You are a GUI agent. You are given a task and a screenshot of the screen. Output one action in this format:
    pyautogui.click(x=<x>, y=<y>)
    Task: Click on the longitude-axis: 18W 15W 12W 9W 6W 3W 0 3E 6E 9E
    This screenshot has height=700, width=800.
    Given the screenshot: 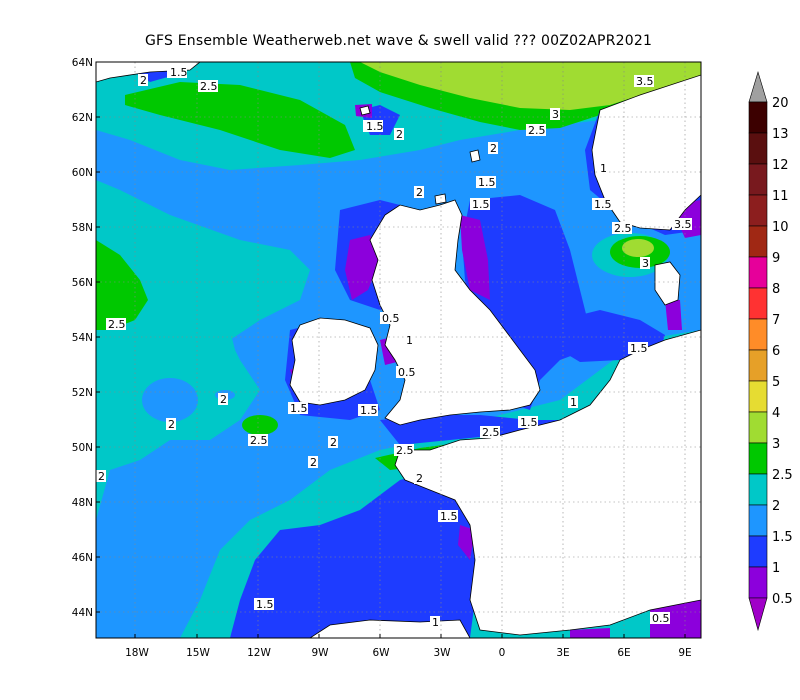 What is the action you would take?
    pyautogui.click(x=408, y=653)
    